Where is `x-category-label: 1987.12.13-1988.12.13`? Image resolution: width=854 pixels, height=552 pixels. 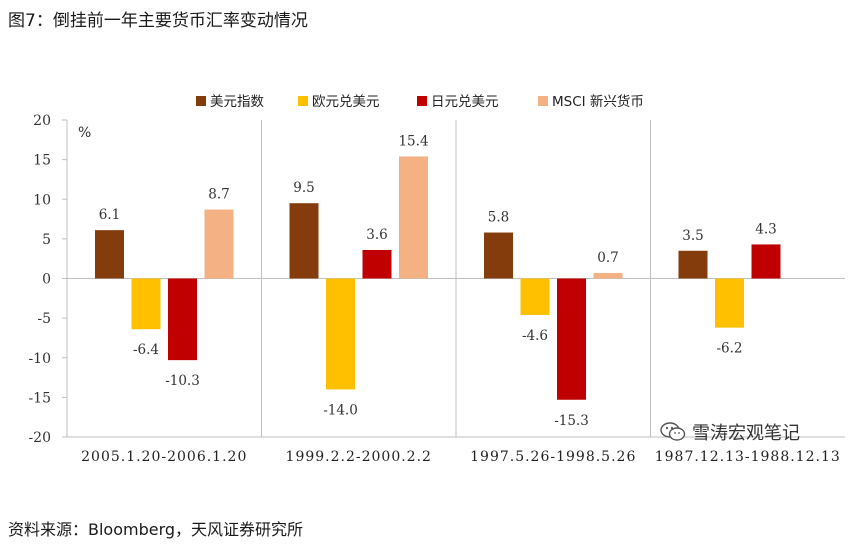
x-category-label: 1987.12.13-1988.12.13 is located at coordinates (748, 457).